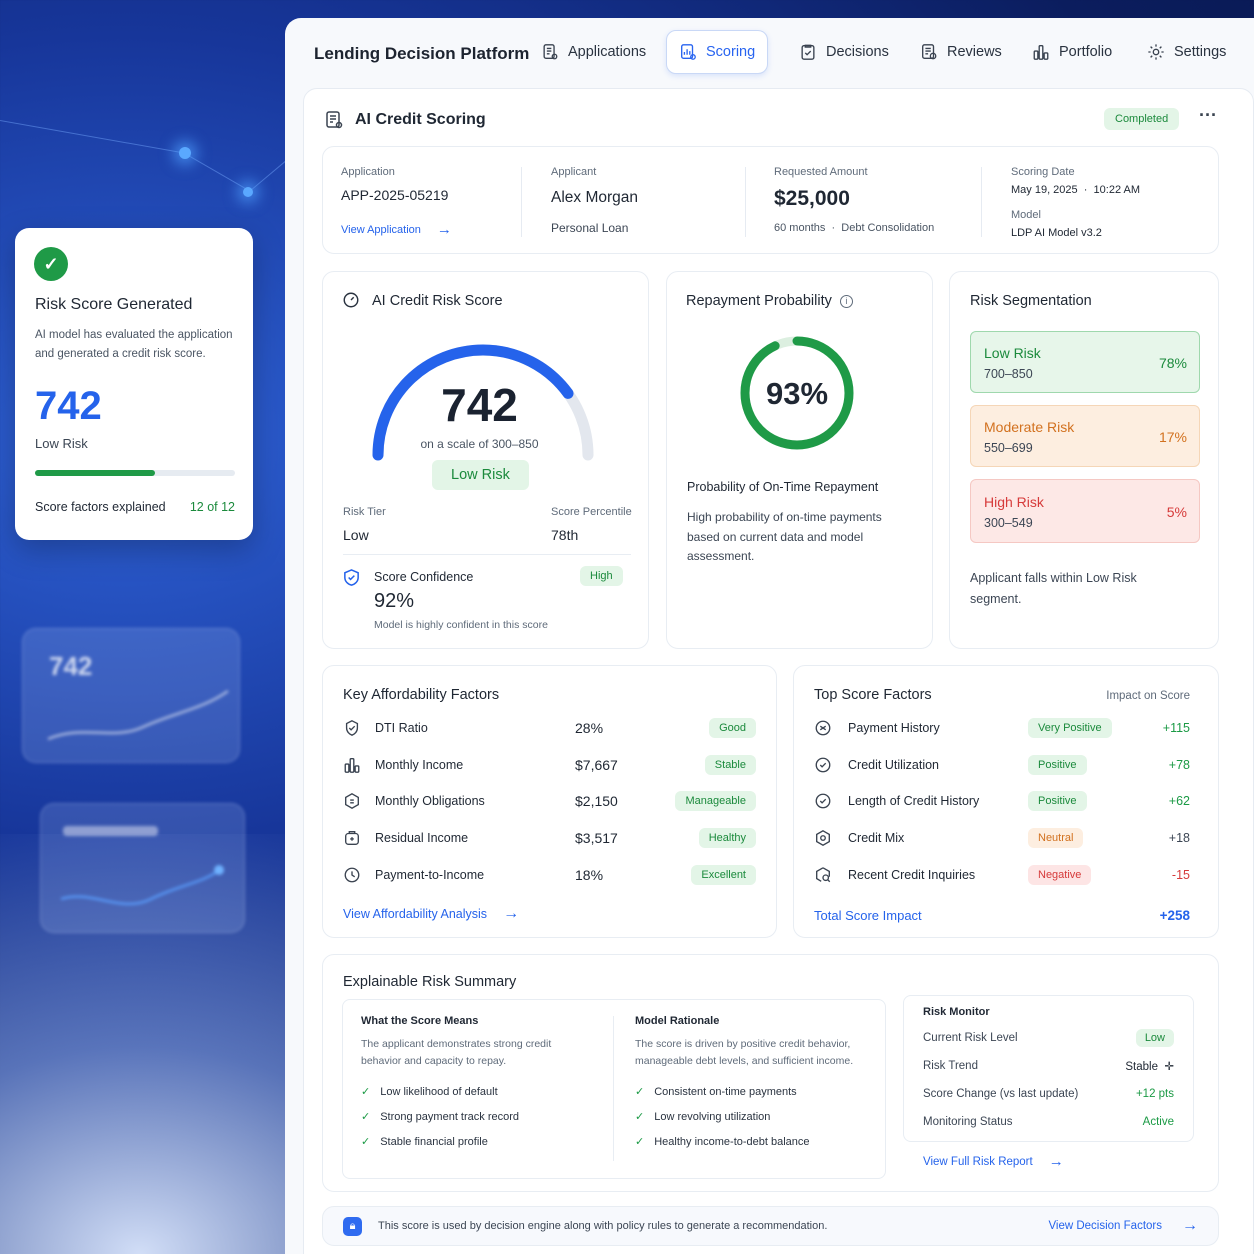  I want to click on factor-row: Credit Mix Neutral +18, so click(1002, 838).